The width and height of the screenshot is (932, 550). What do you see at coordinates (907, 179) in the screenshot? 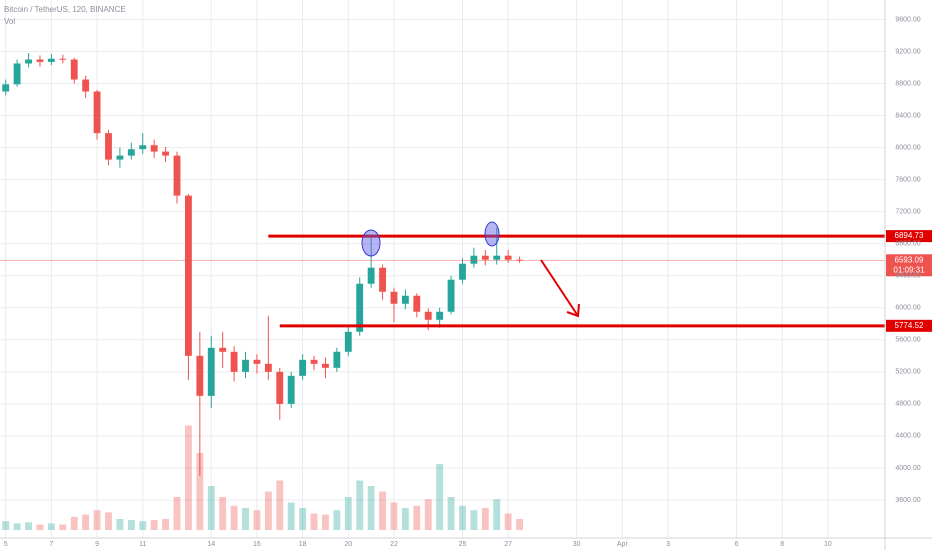
I see `y-tick-label: 7600.00` at bounding box center [907, 179].